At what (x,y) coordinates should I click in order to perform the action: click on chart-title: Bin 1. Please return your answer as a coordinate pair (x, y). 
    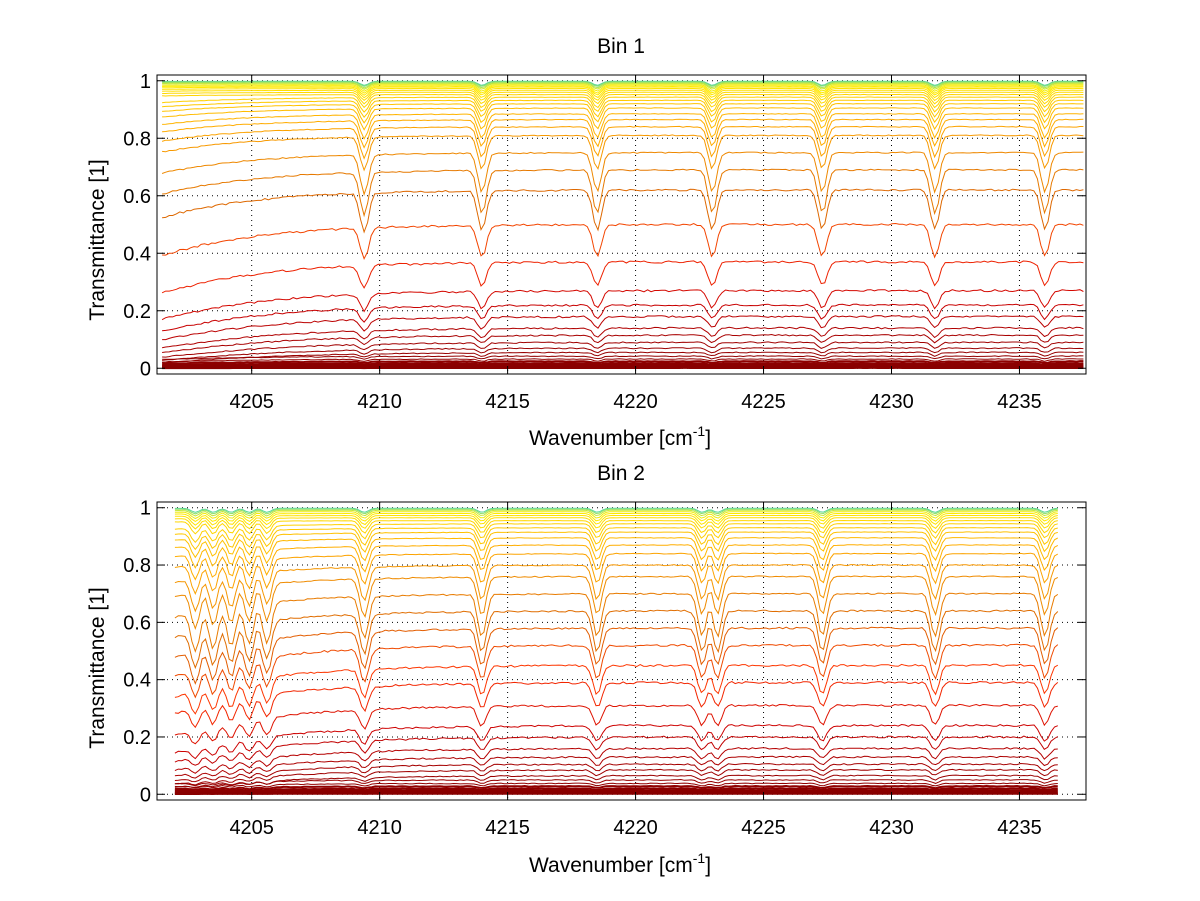
    Looking at the image, I should click on (621, 46).